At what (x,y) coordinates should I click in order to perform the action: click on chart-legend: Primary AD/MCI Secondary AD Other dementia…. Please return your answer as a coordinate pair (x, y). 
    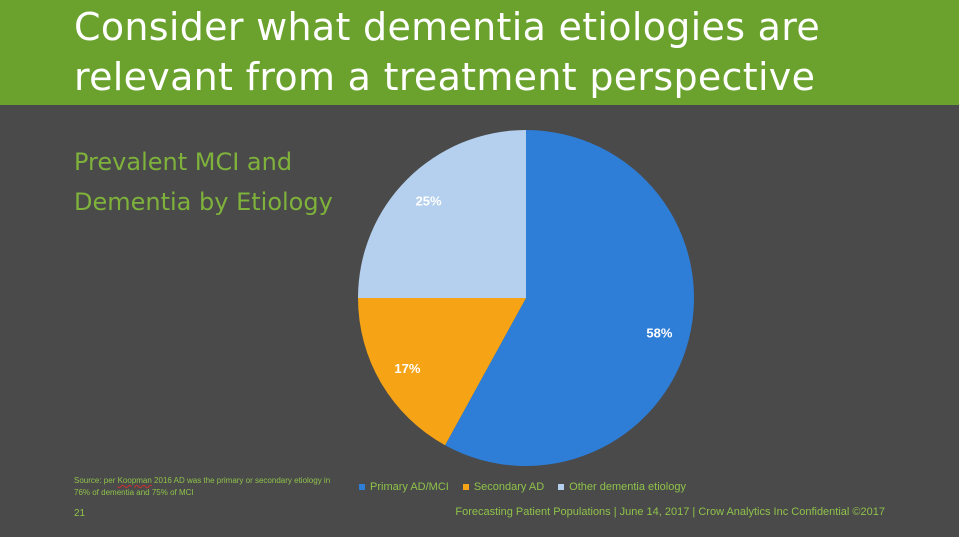
    Looking at the image, I should click on (522, 487).